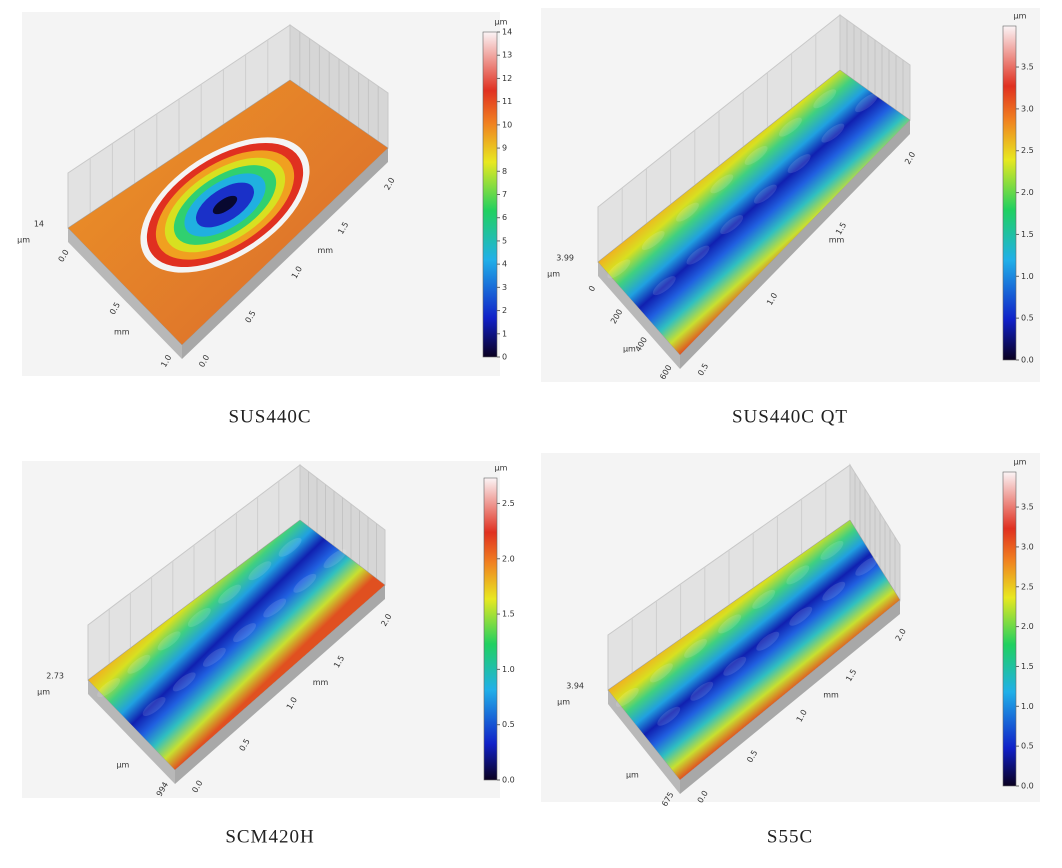  I want to click on z-max-label: 2.73, so click(55, 676).